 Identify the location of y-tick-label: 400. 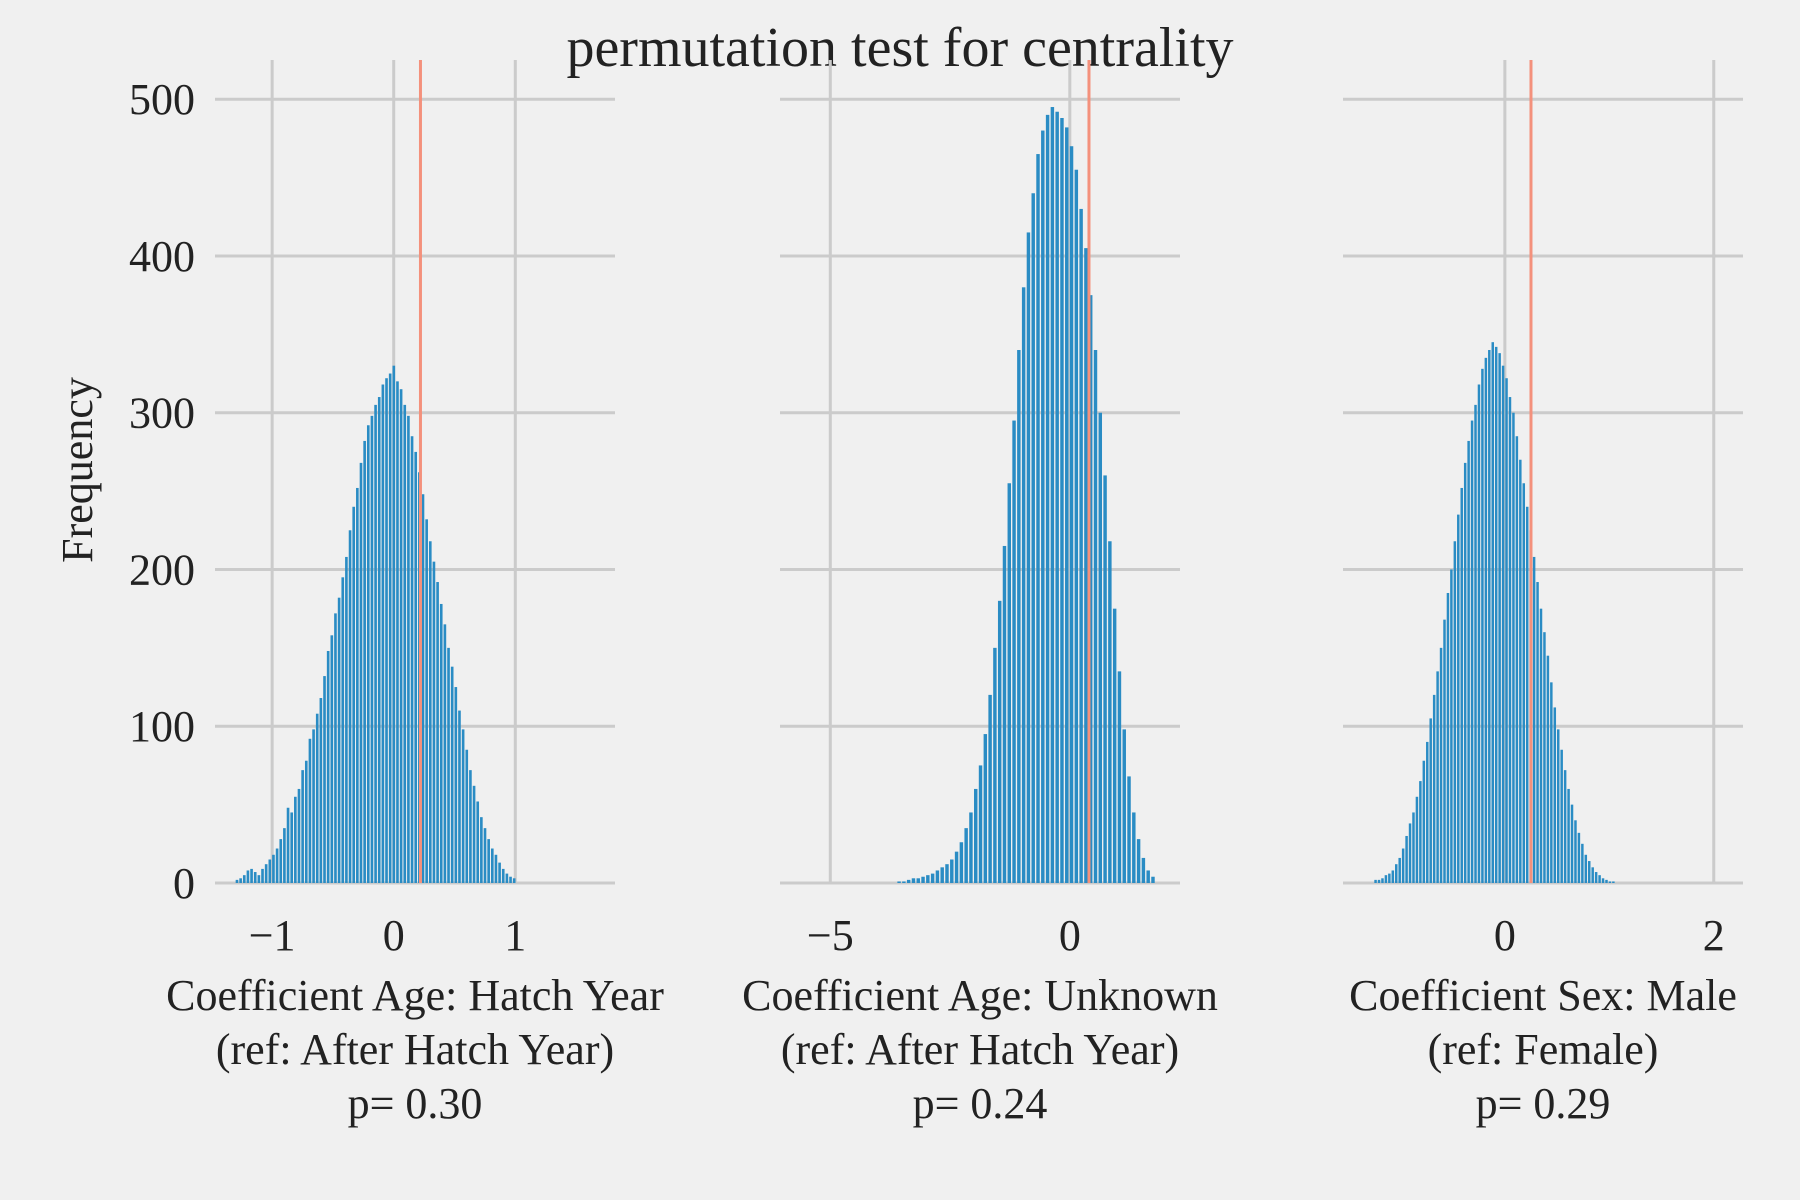
(162, 256).